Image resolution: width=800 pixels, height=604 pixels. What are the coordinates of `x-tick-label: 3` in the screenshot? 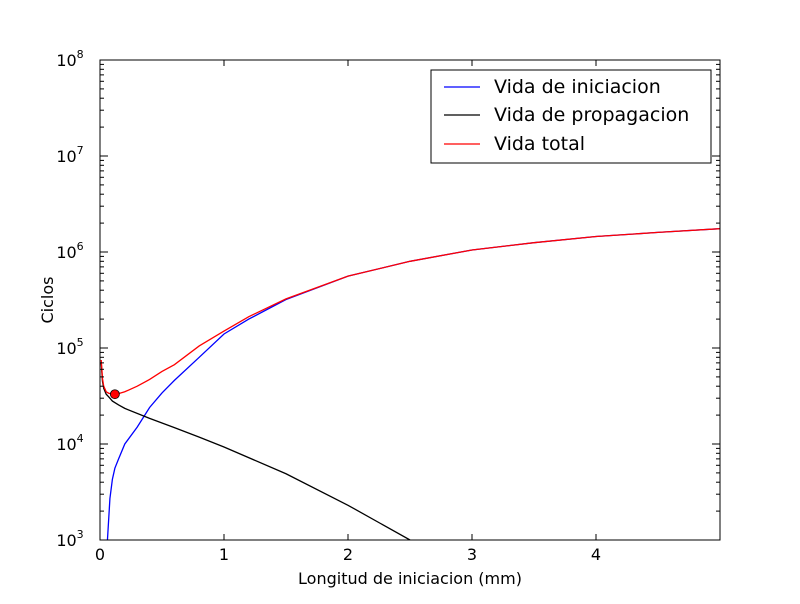 It's located at (472, 554).